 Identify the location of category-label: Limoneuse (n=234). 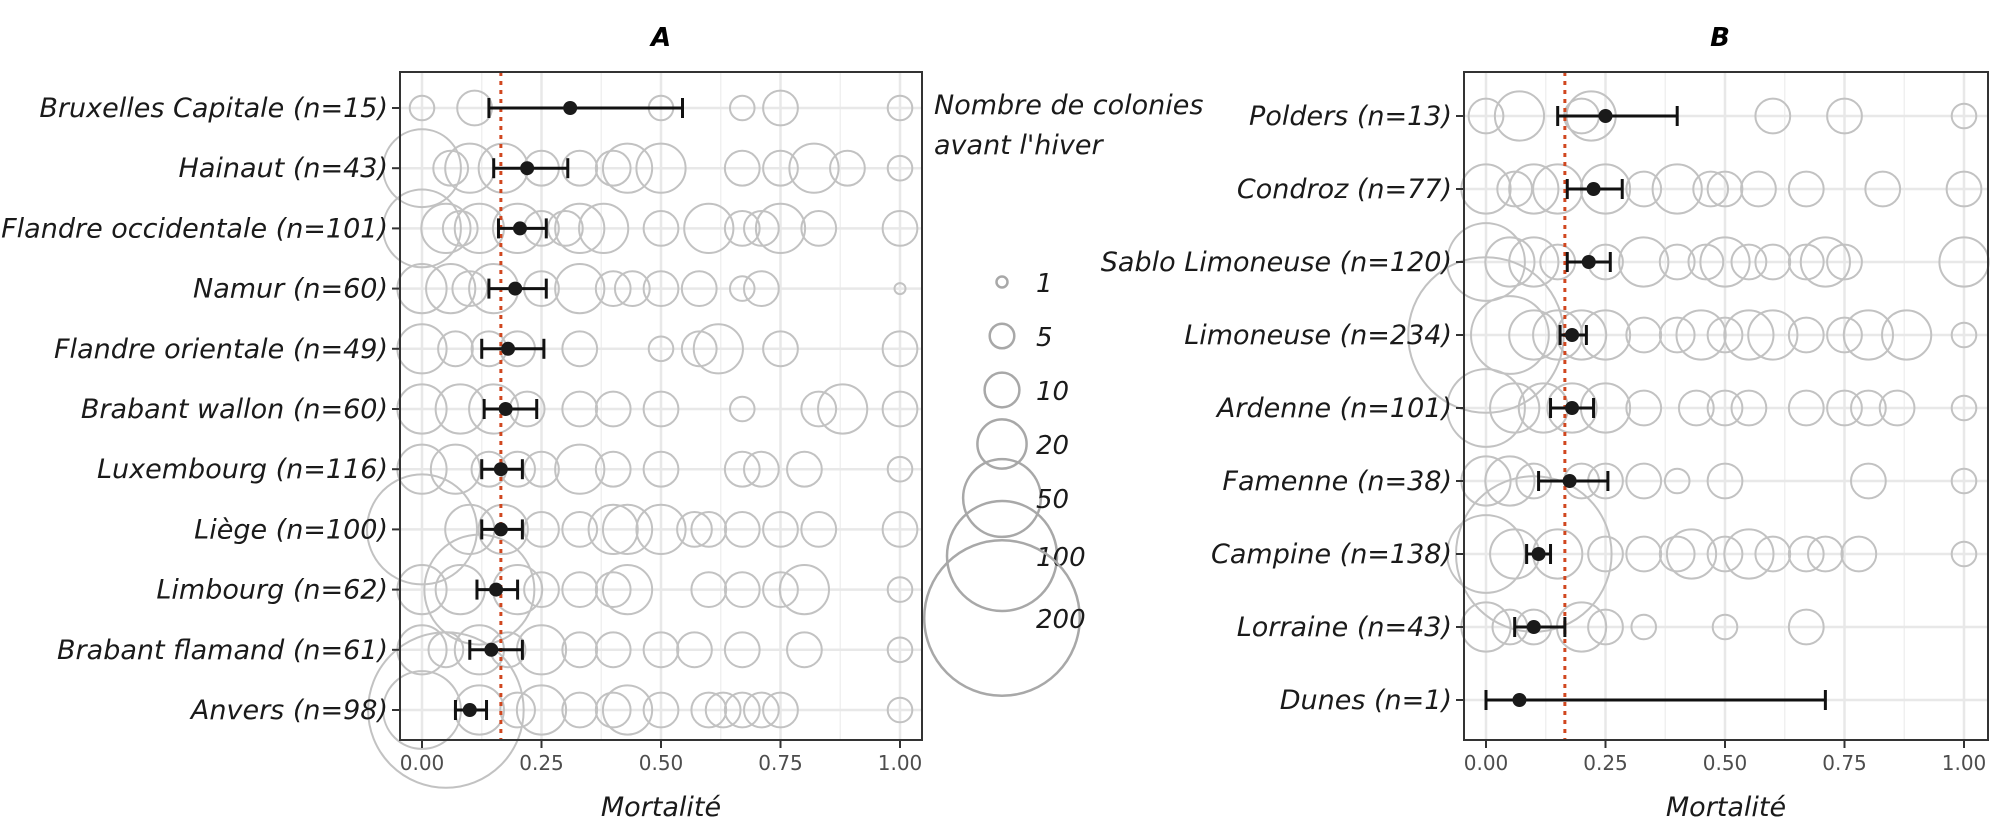
(1318, 335).